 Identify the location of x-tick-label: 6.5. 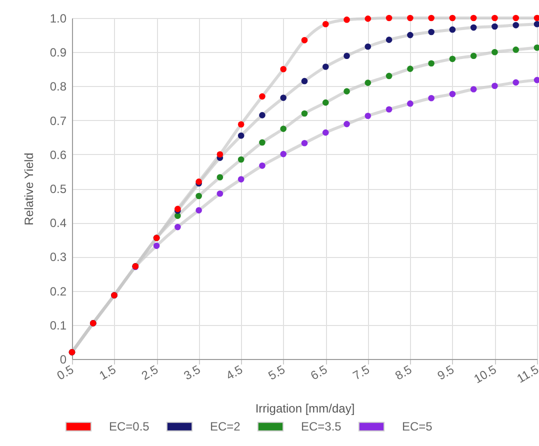
(319, 372).